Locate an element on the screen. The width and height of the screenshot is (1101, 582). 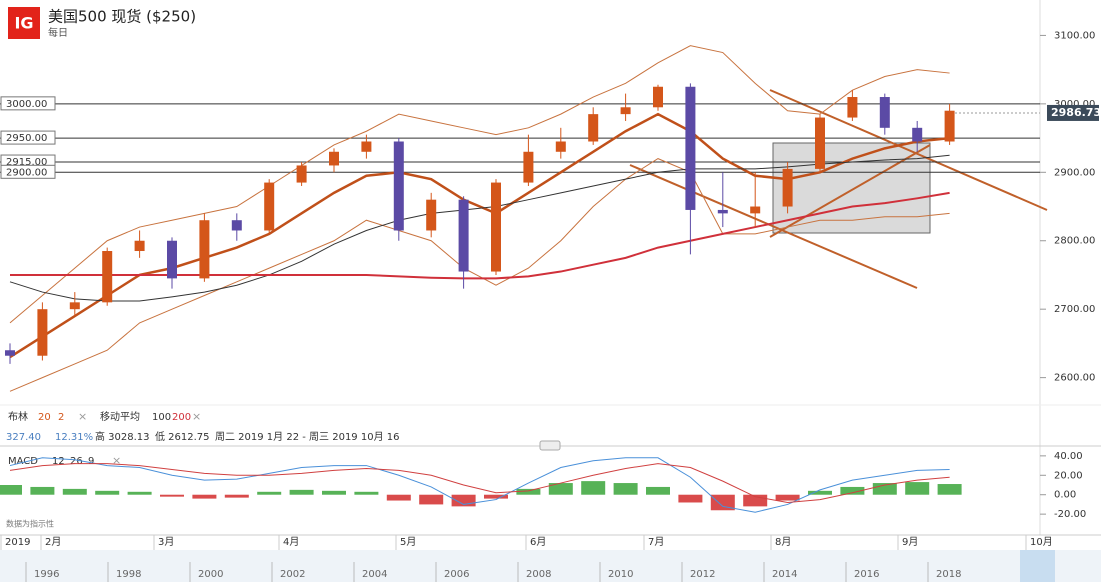
price-tag-label: 2986.73 is located at coordinates (1076, 112).